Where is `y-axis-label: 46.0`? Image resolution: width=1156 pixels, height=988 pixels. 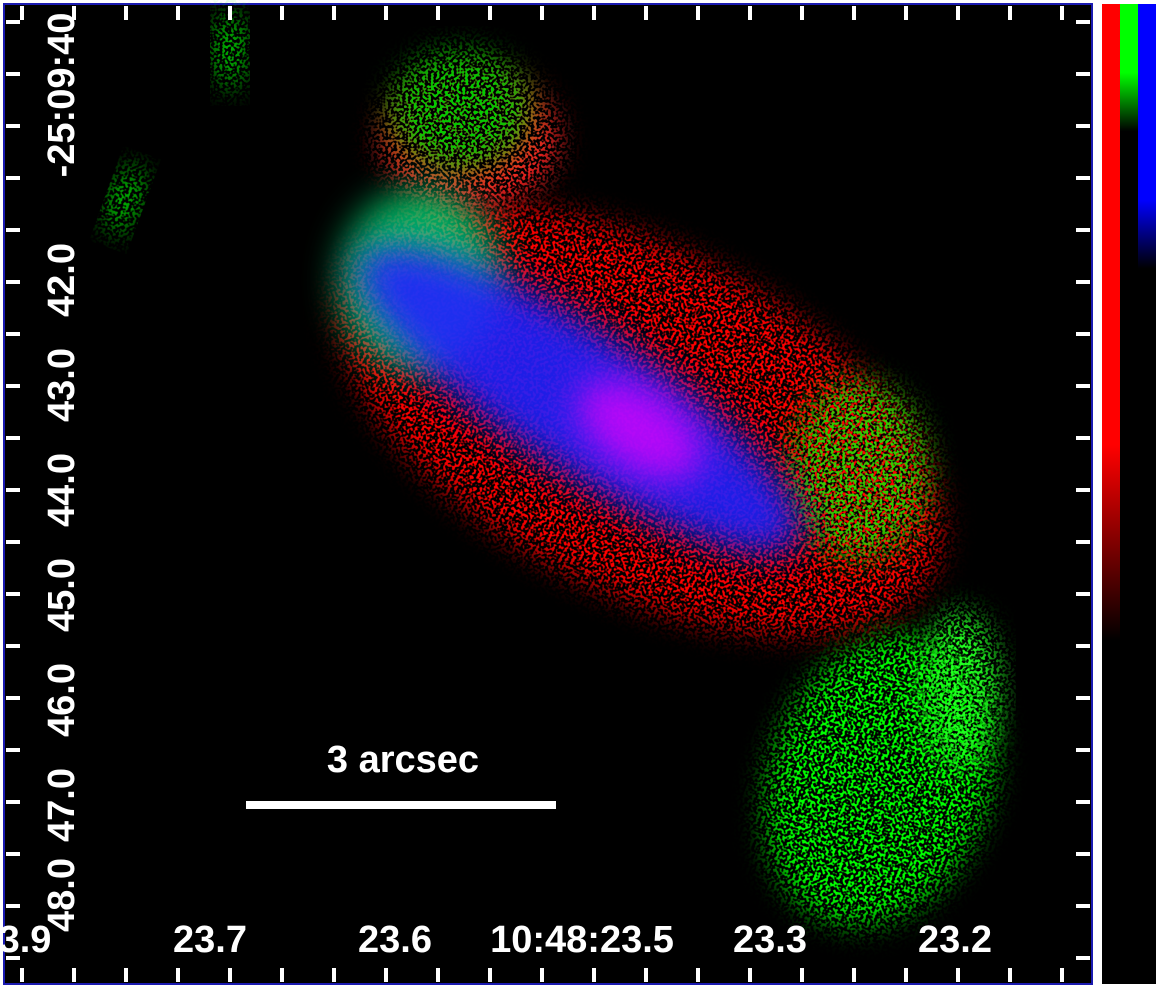
y-axis-label: 46.0 is located at coordinates (62, 700).